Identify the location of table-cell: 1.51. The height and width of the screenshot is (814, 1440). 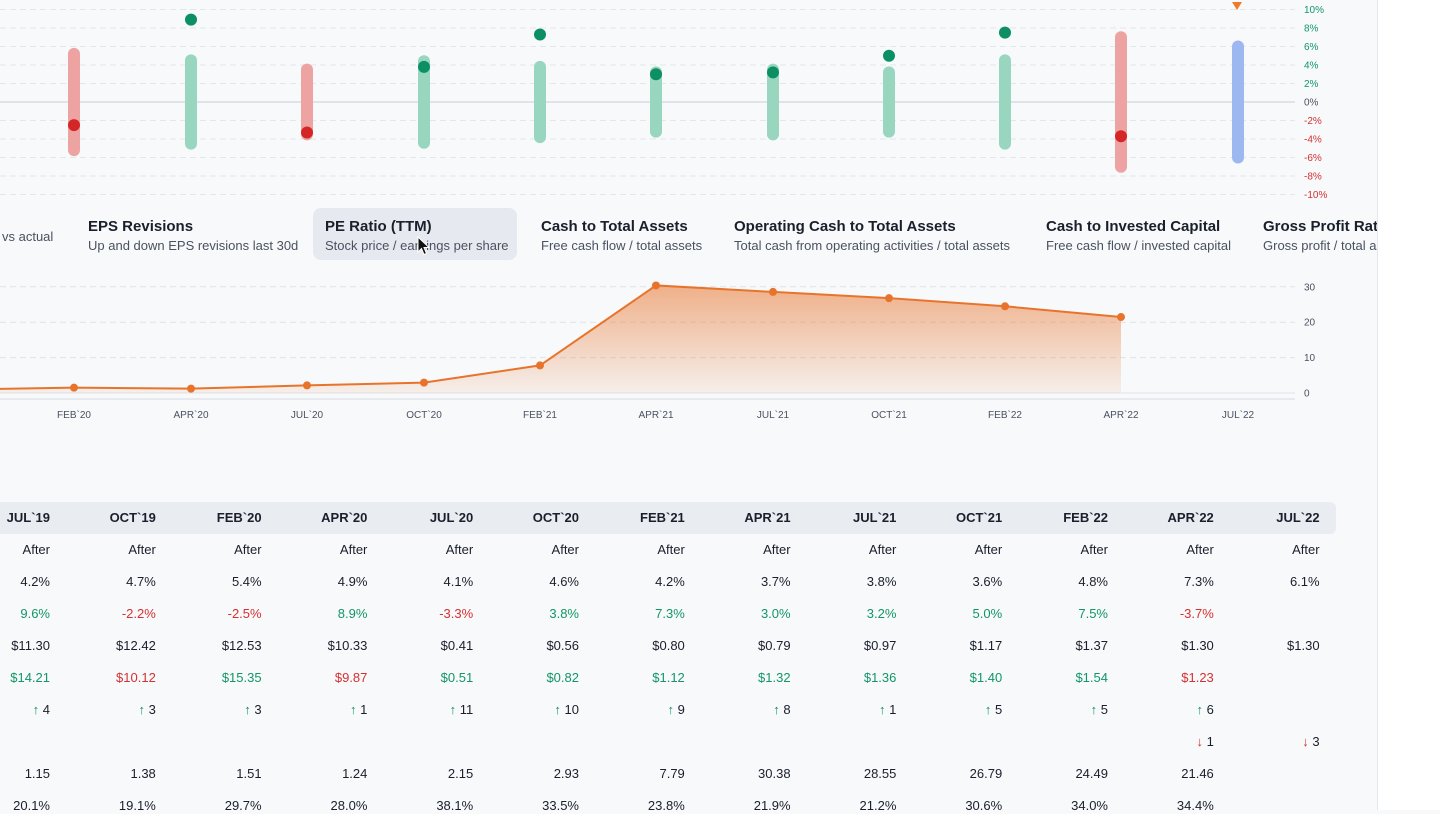
(249, 773).